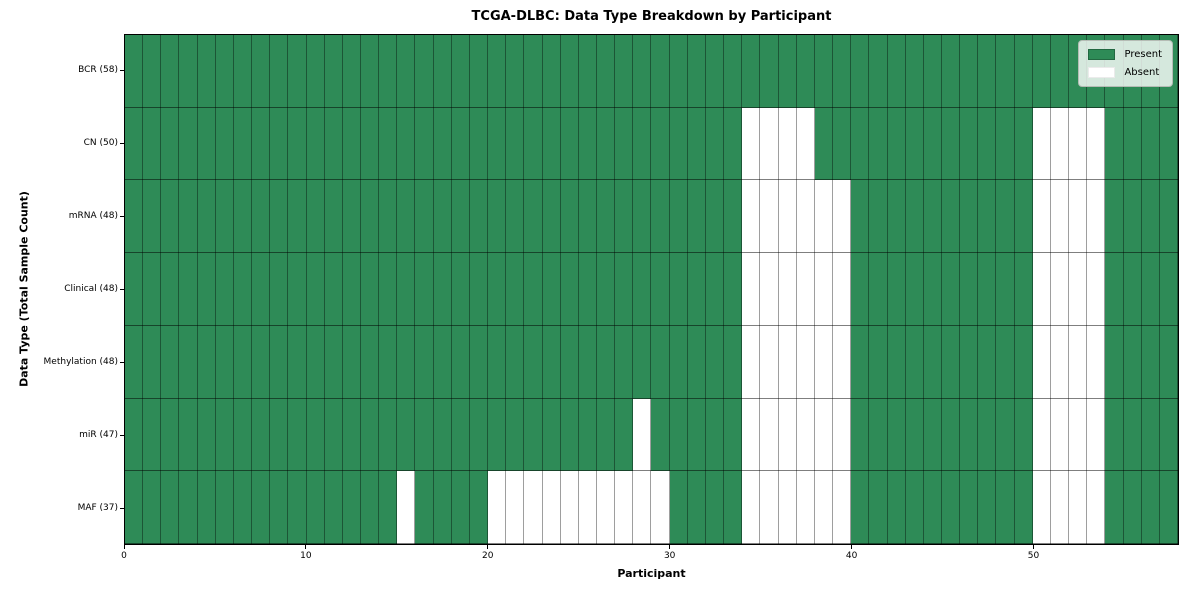 The width and height of the screenshot is (1200, 600). Describe the element at coordinates (1143, 54) in the screenshot. I see `legend-label-present: Present` at that location.